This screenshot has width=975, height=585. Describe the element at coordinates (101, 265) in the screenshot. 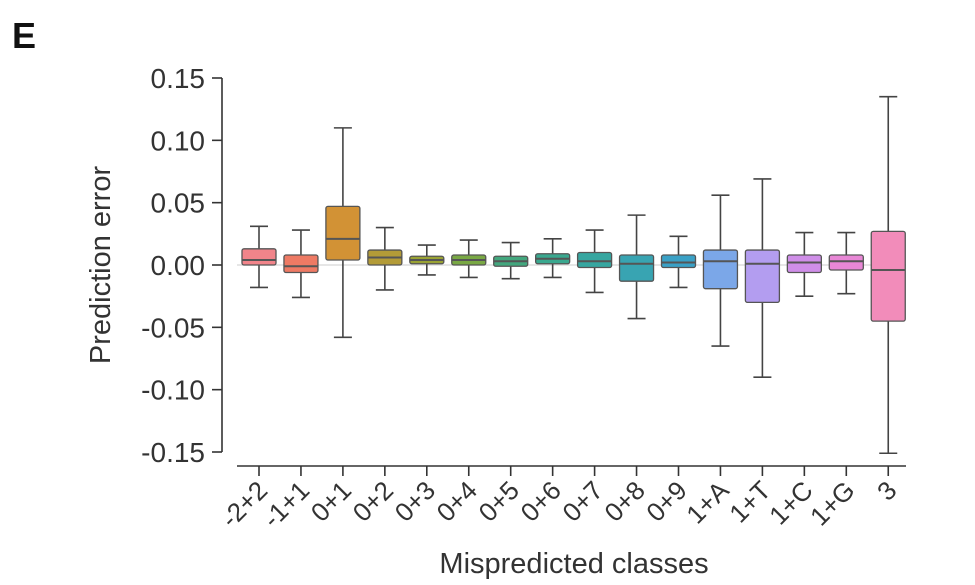

I see `y-axis-title: Prediction error` at that location.